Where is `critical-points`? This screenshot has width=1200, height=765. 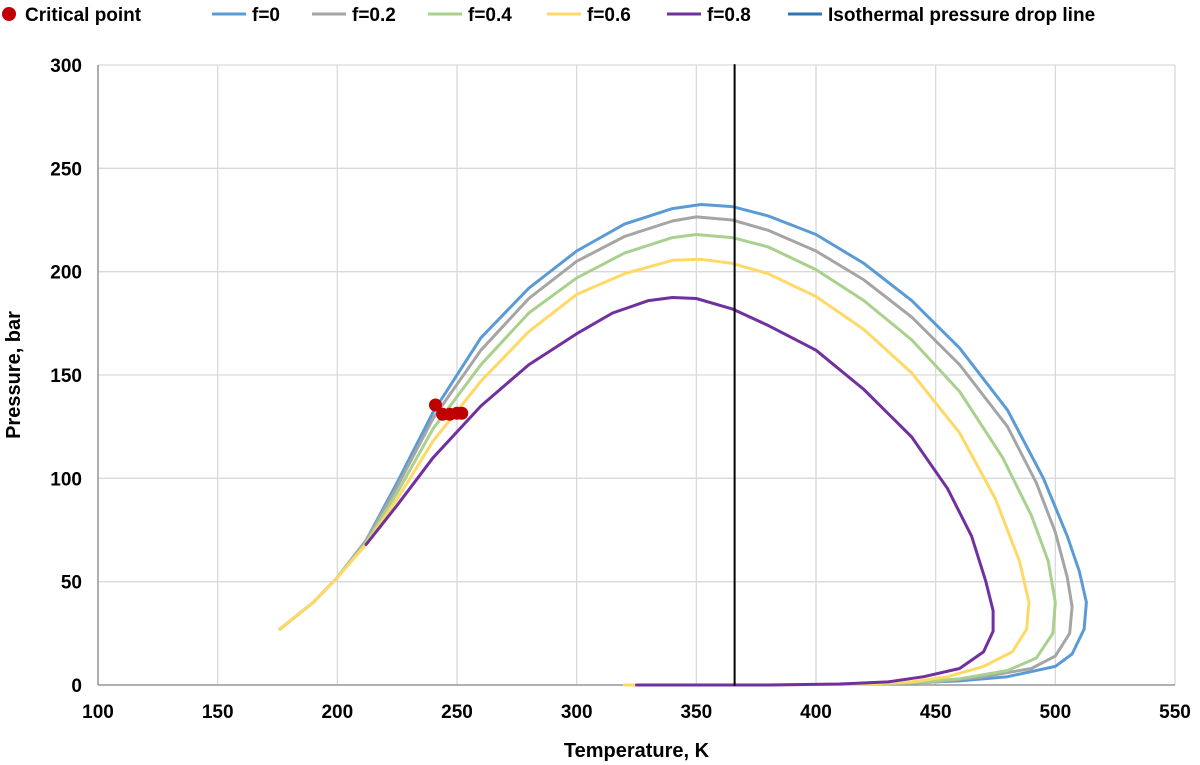 critical-points is located at coordinates (448, 409).